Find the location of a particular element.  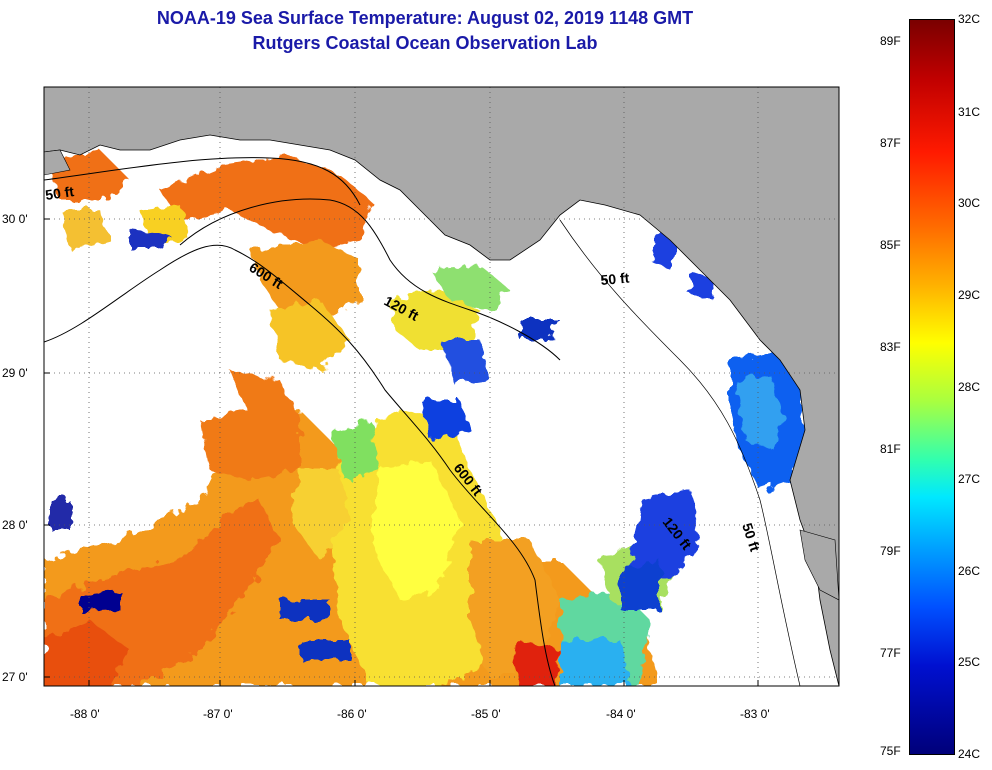

colorbar-c-label: 27C is located at coordinates (969, 479).